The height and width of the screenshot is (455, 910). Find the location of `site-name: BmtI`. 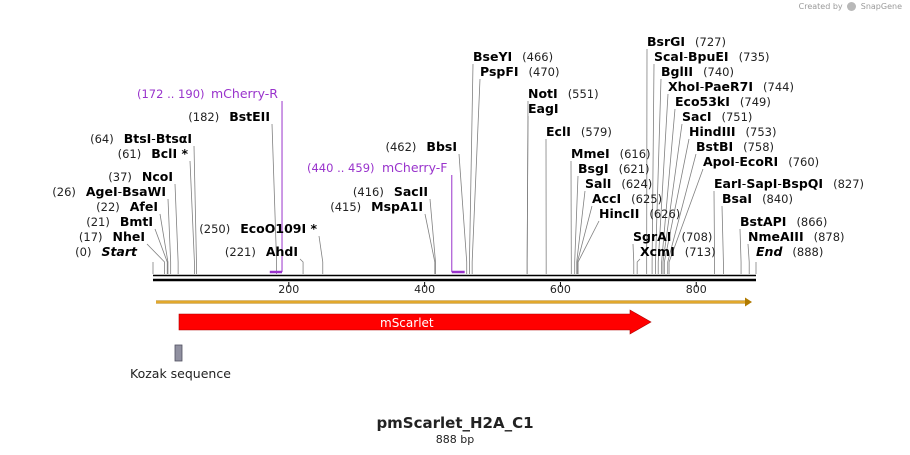

site-name: BmtI is located at coordinates (136, 221).